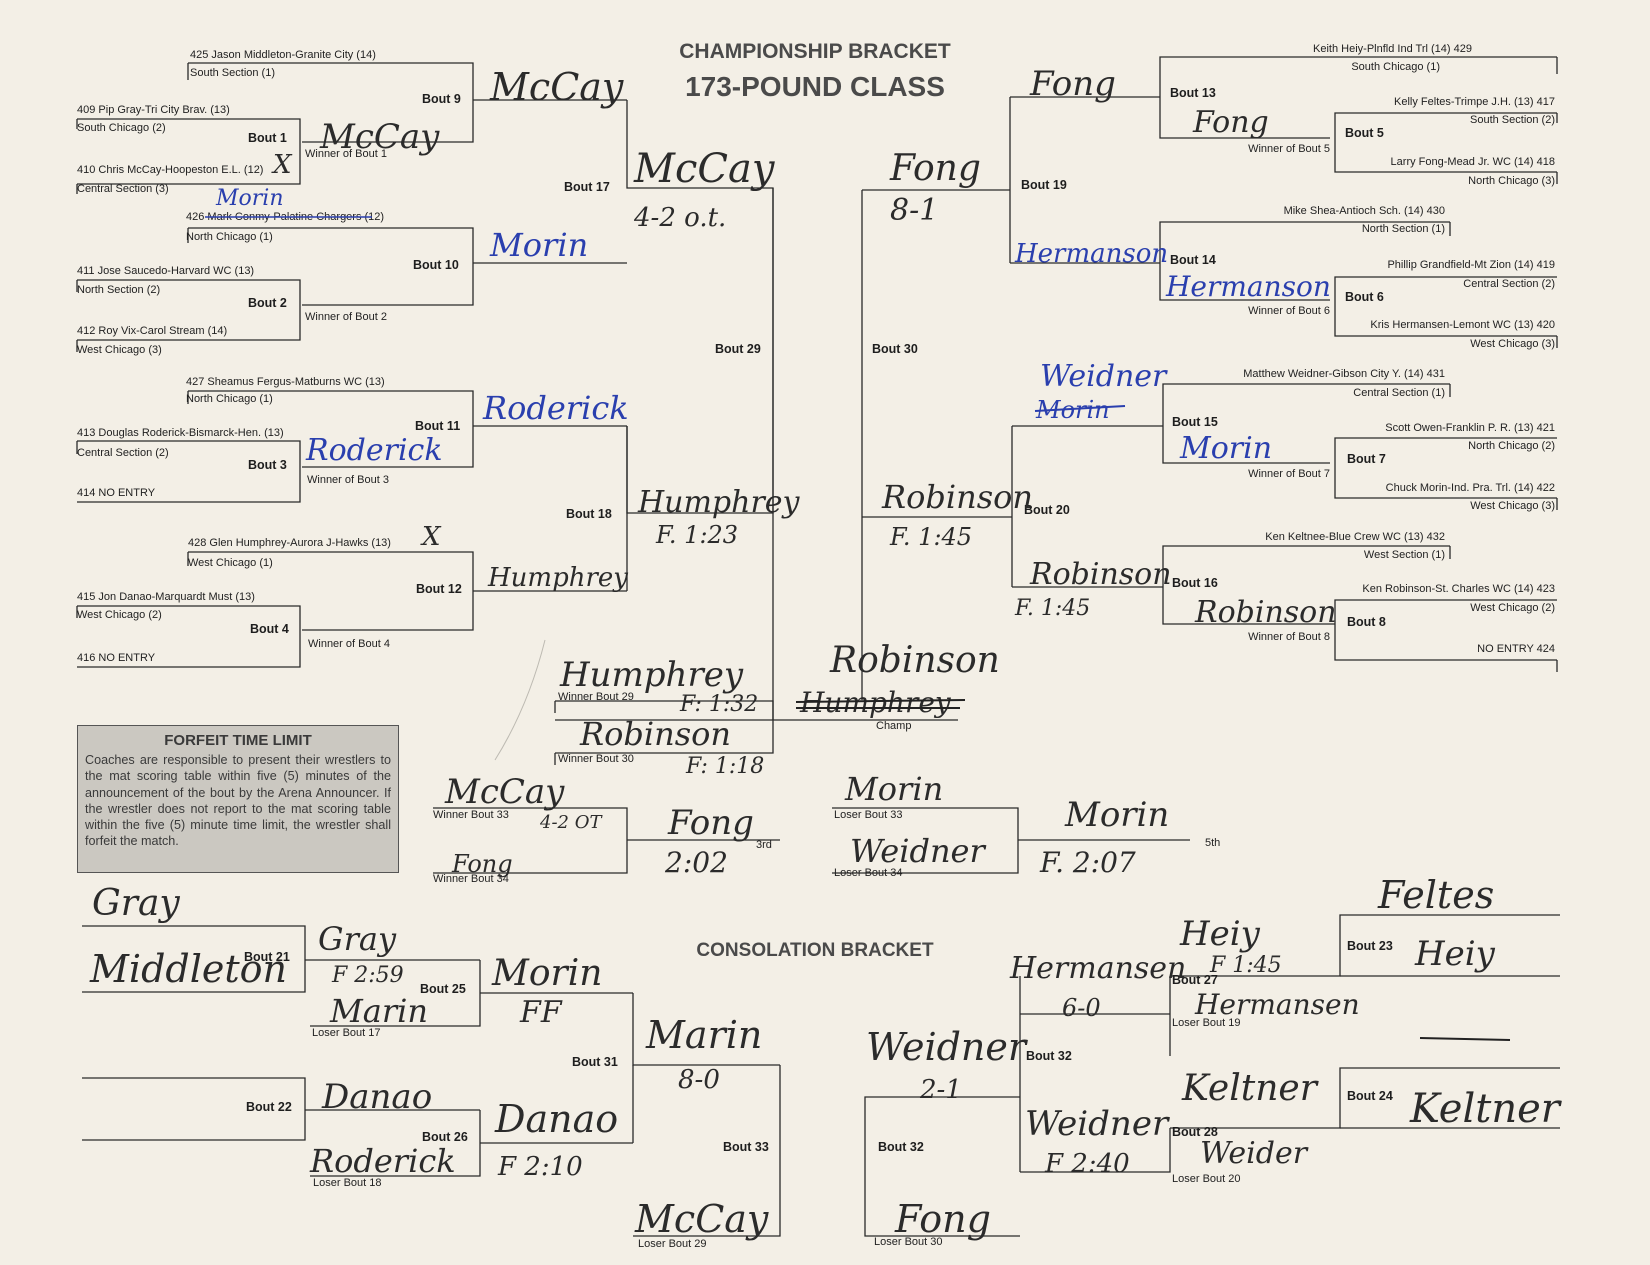 The image size is (1650, 1265). Describe the element at coordinates (1364, 297) in the screenshot. I see `bout-label: Bout 6` at that location.